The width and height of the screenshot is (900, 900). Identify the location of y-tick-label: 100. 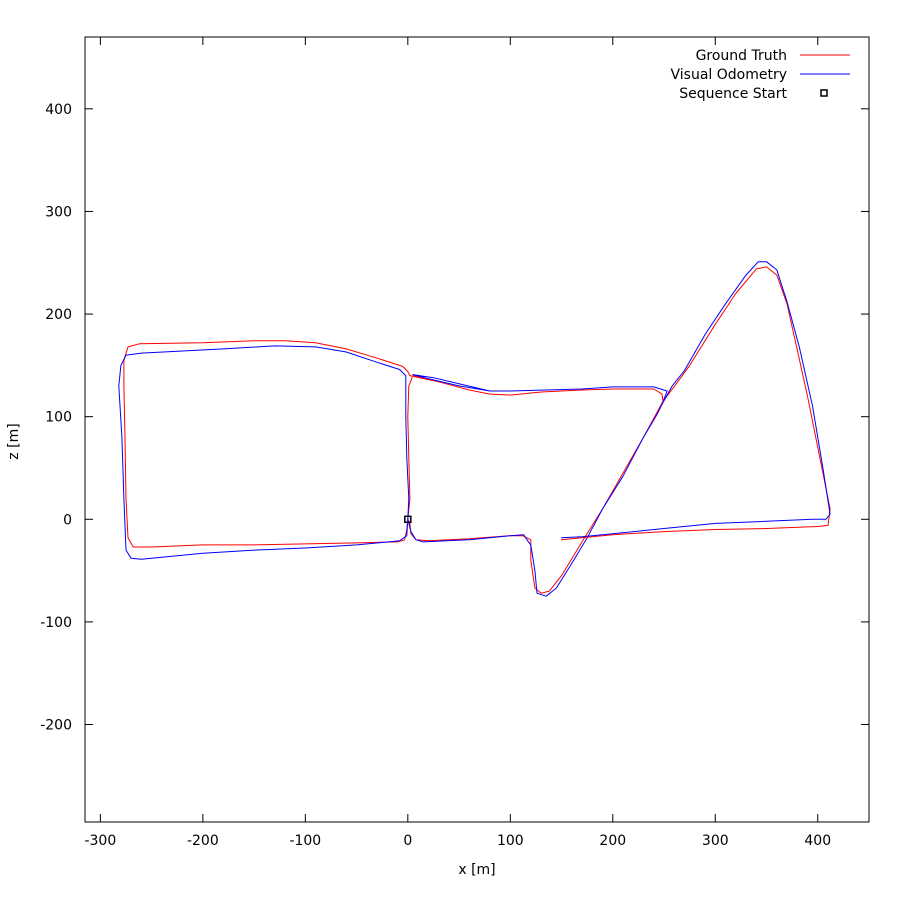
(58, 418).